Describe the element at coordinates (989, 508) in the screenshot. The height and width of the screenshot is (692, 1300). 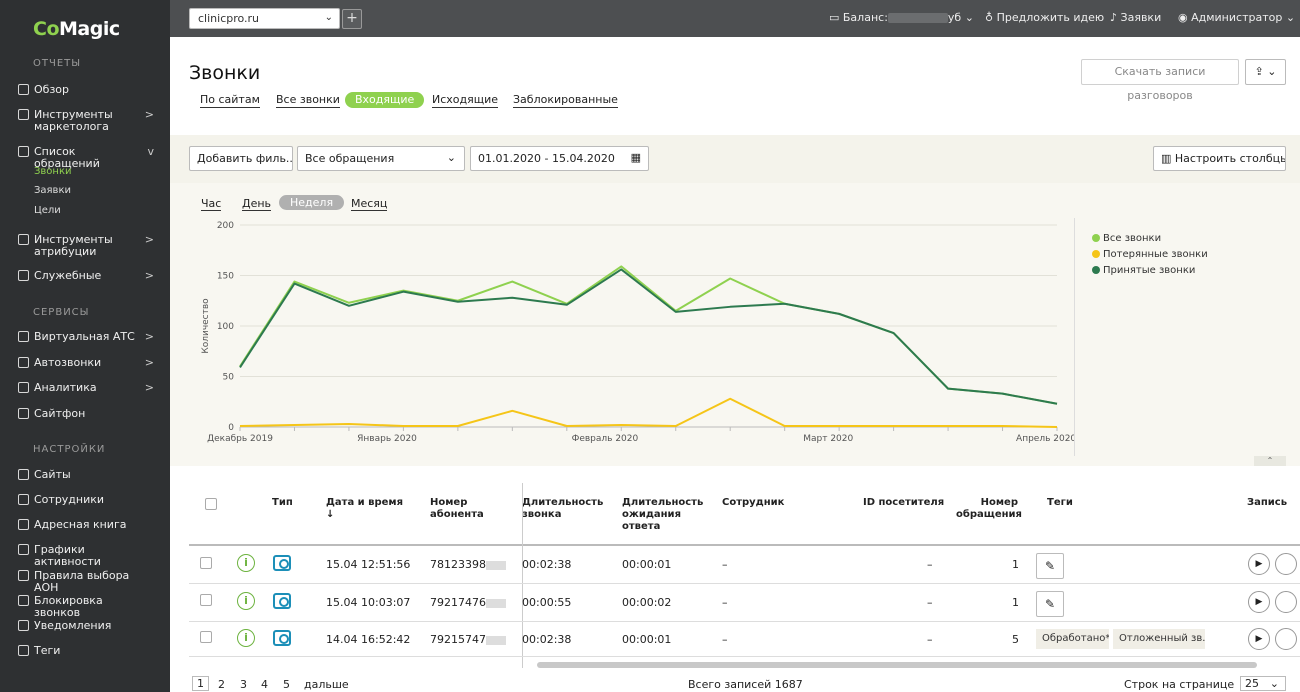
I see `th-req-no: Номер обращения` at that location.